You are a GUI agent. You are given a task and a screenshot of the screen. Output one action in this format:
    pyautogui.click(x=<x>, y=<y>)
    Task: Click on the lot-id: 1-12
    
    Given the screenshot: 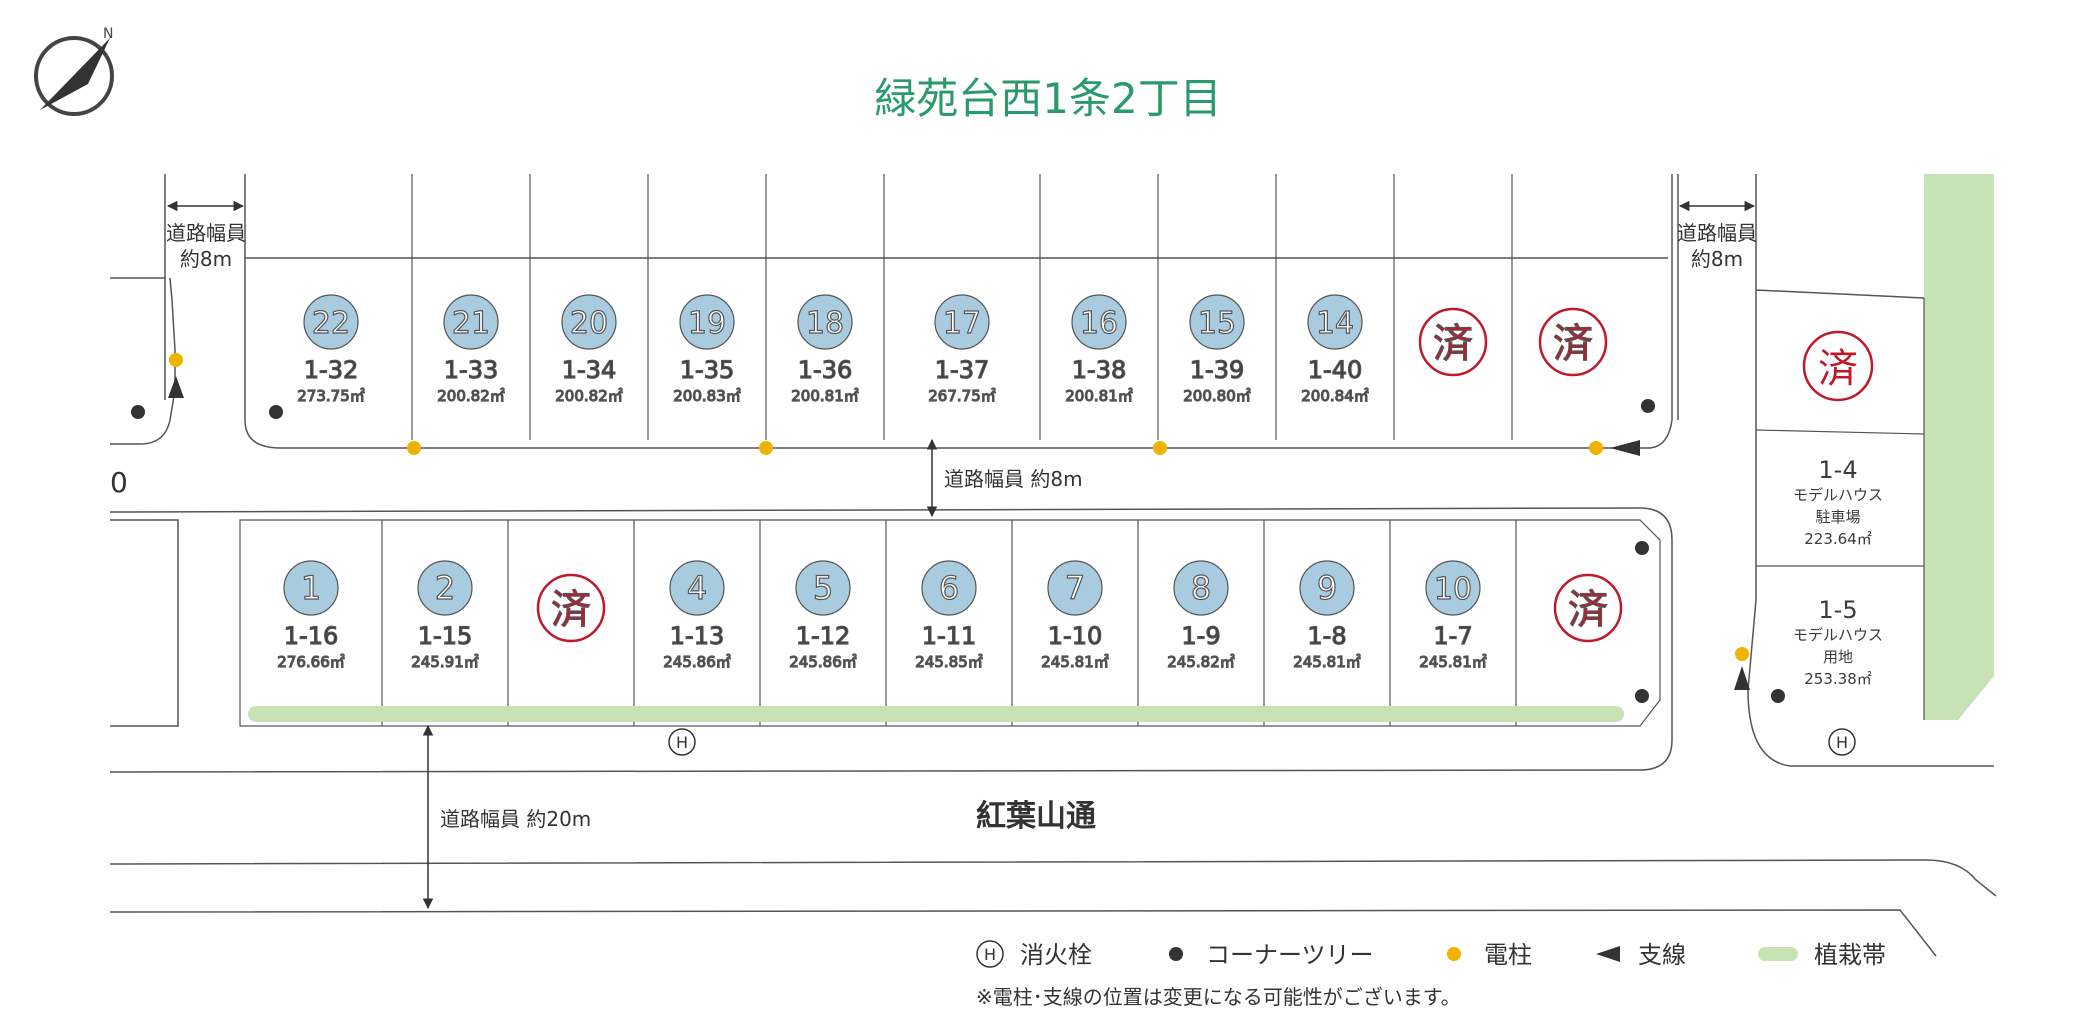 What is the action you would take?
    pyautogui.click(x=823, y=636)
    